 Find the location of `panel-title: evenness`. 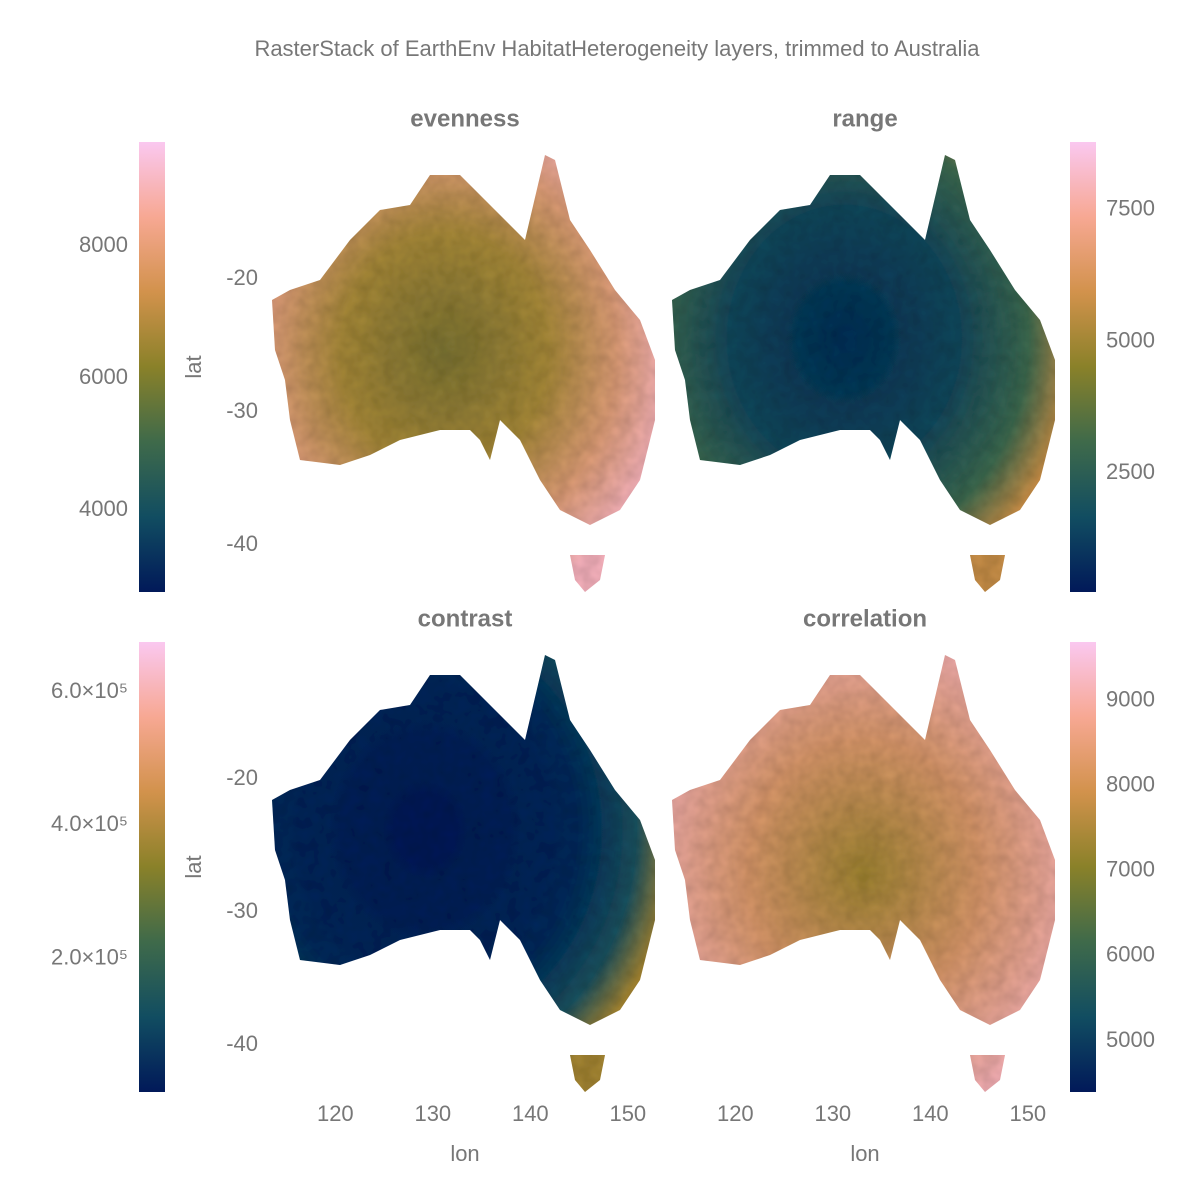

panel-title: evenness is located at coordinates (464, 118).